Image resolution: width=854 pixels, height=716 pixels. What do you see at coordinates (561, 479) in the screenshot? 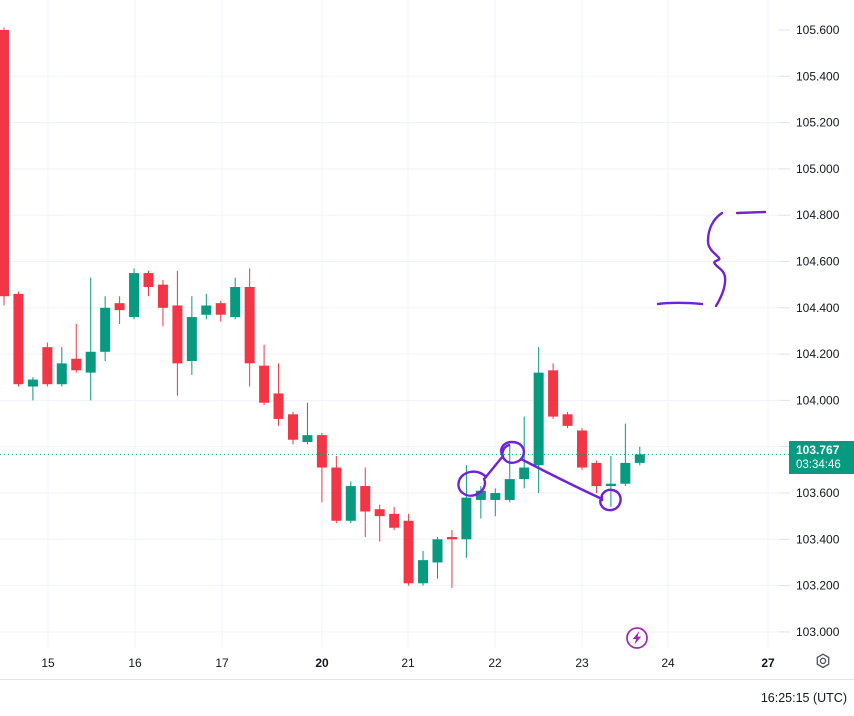
I see `brush-line-down` at bounding box center [561, 479].